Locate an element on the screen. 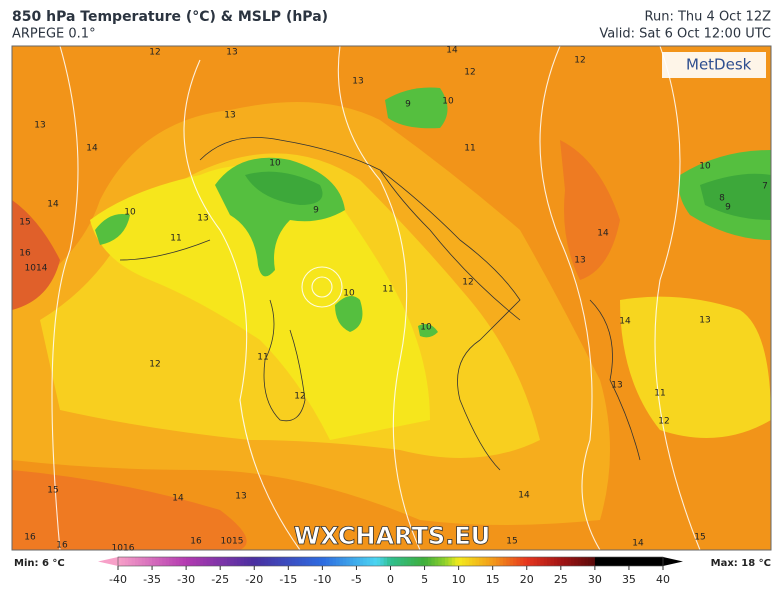 This screenshot has width=784, height=604. contour-label: 8 is located at coordinates (722, 199).